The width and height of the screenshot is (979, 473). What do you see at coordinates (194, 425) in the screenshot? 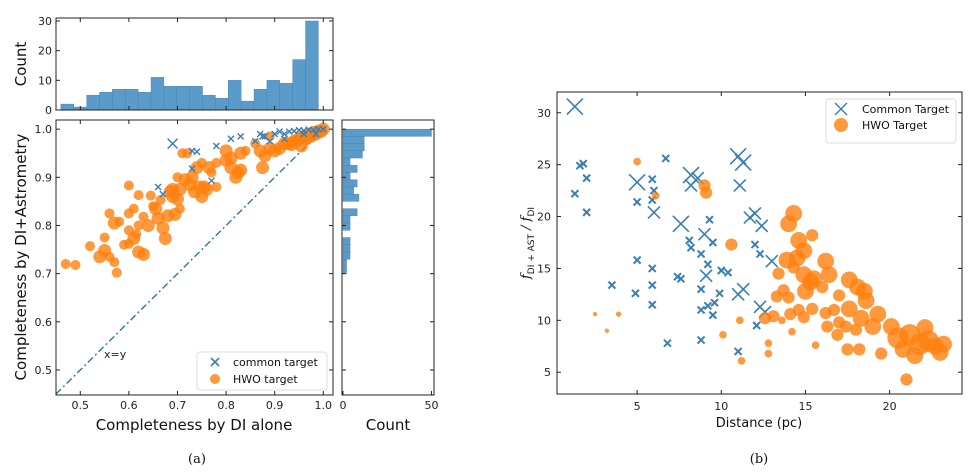
I see `panel-a-xlabel: Completeness by DI alone` at bounding box center [194, 425].